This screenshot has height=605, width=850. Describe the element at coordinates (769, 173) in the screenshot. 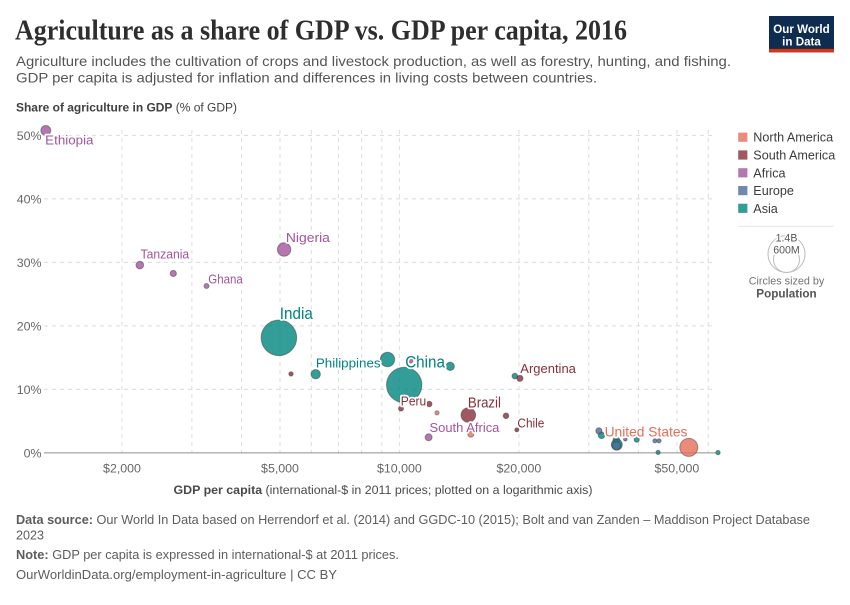

I see `svg-text: Africa` at that location.